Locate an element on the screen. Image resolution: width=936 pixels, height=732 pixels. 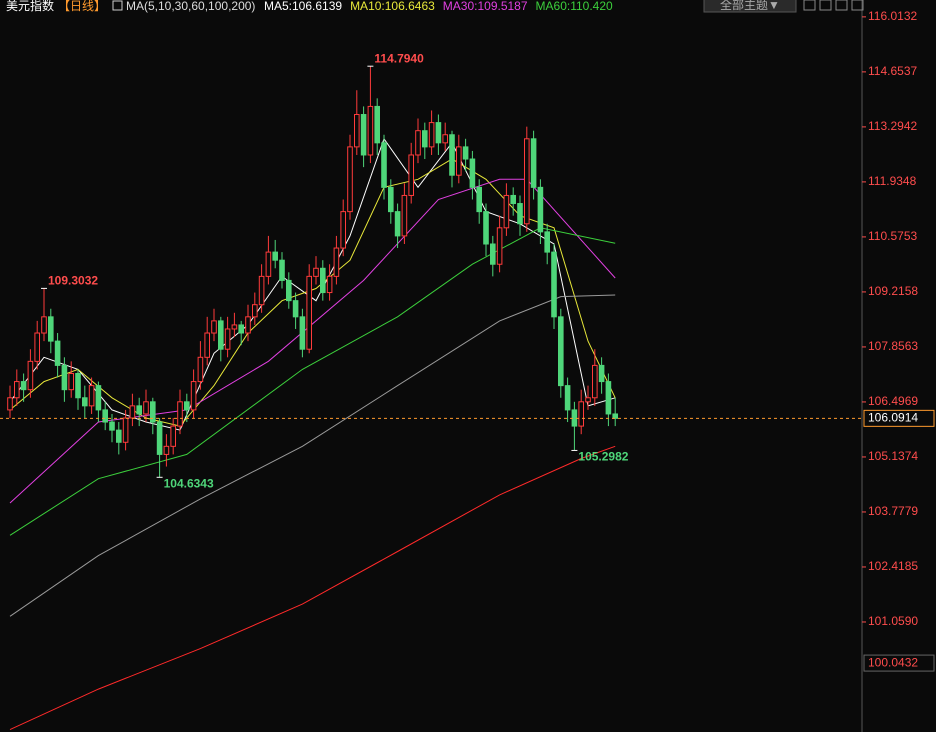
last-price-box is located at coordinates (899, 418).